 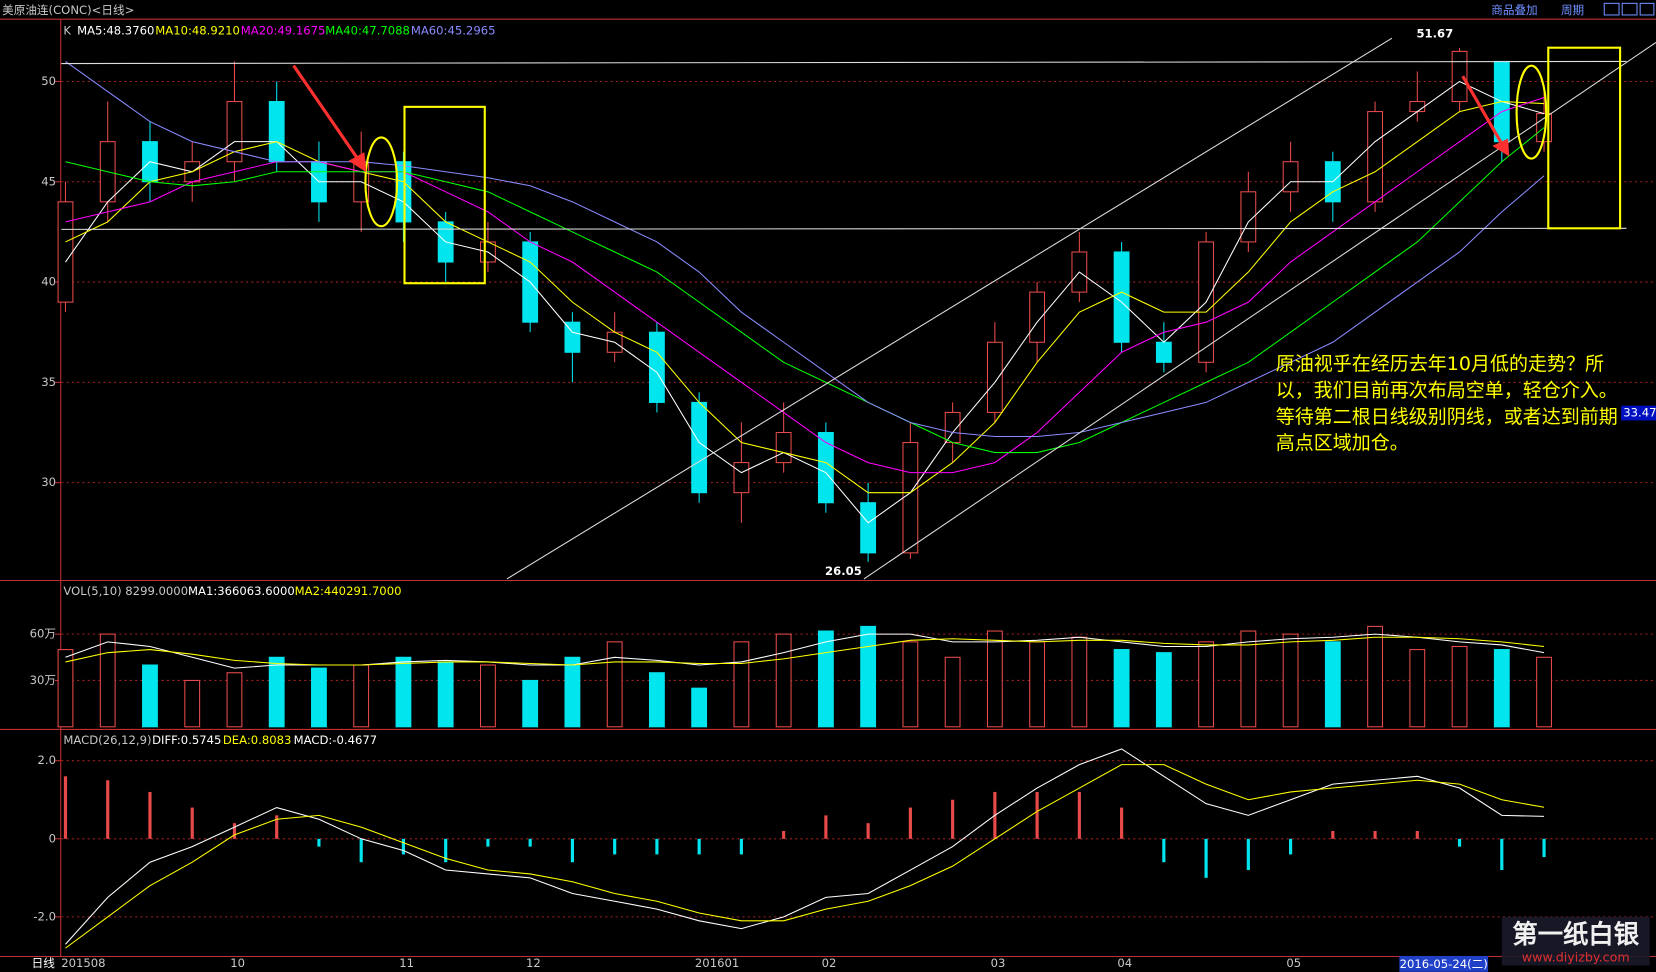 What do you see at coordinates (1572, 10) in the screenshot?
I see `link: 周期` at bounding box center [1572, 10].